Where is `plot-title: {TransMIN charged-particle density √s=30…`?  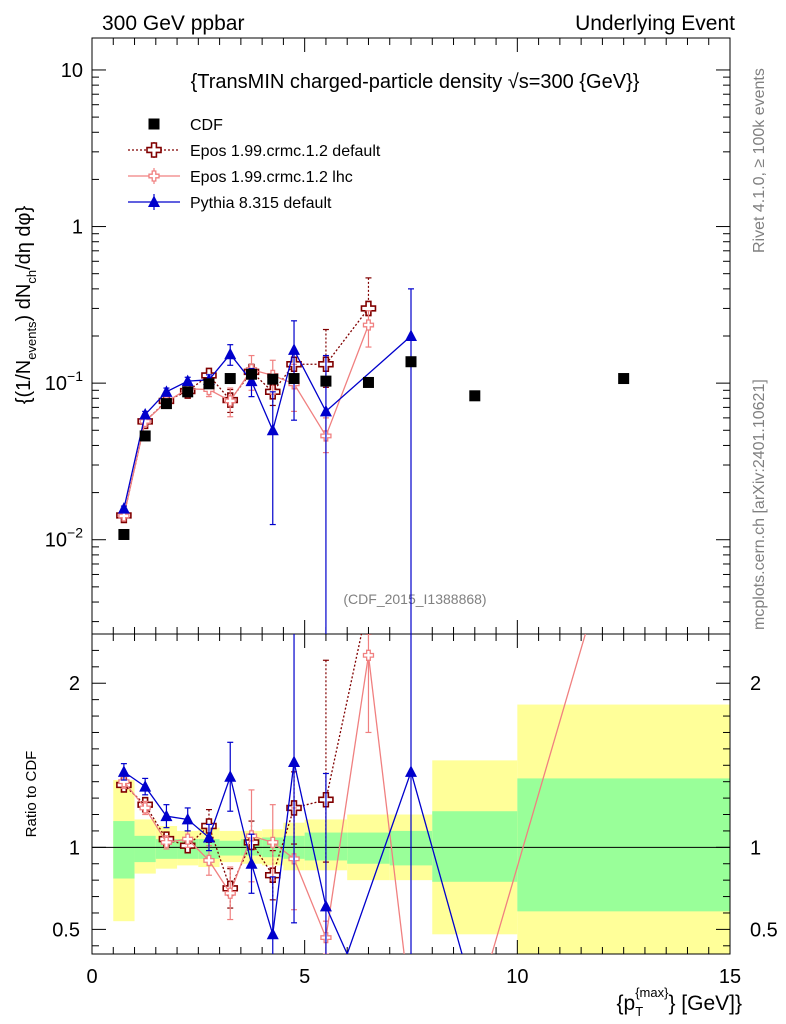
plot-title: {TransMIN charged-particle density √s=30… is located at coordinates (415, 82).